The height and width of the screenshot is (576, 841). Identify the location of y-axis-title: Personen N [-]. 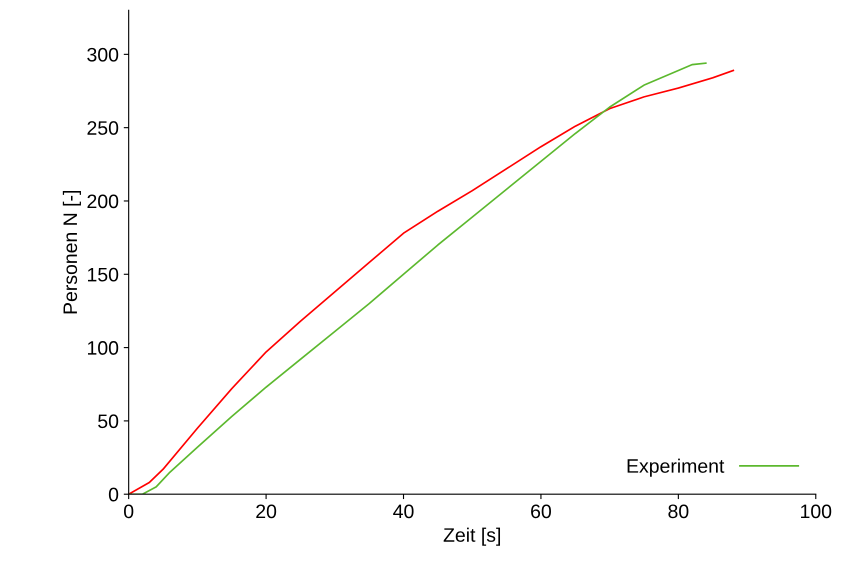
(71, 252).